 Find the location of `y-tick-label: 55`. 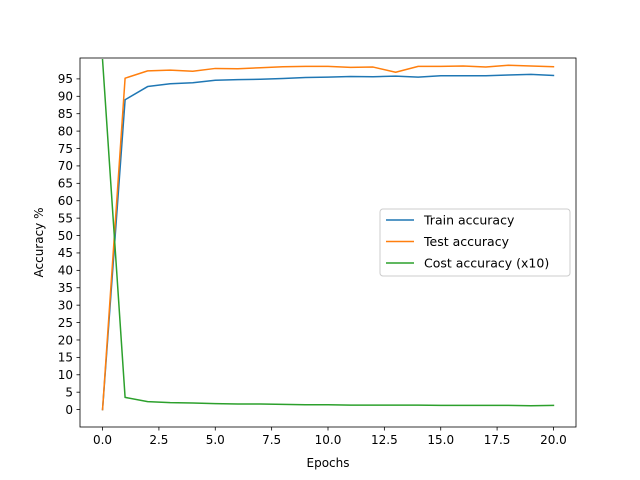

y-tick-label: 55 is located at coordinates (65, 218).